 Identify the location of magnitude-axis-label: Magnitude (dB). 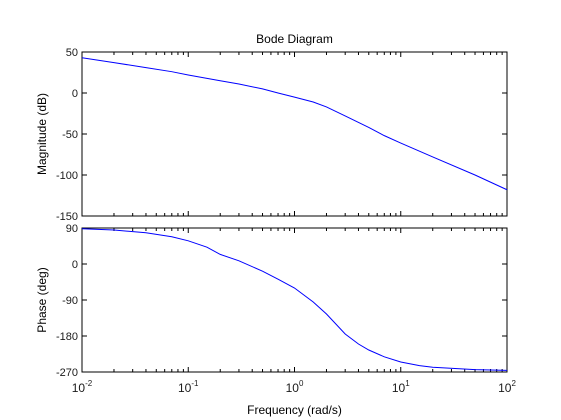
(42, 134).